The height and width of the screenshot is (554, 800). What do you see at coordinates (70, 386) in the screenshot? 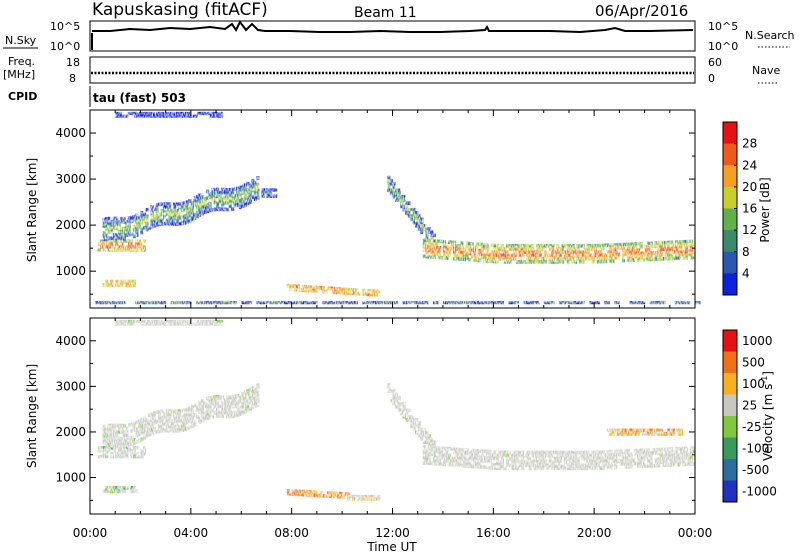
I see `velocity-ytick-label-2: 3000` at bounding box center [70, 386].